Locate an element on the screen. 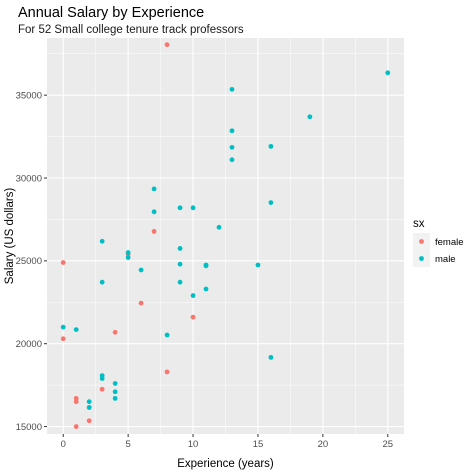 This screenshot has width=474, height=474. legend-female-marker is located at coordinates (421, 241).